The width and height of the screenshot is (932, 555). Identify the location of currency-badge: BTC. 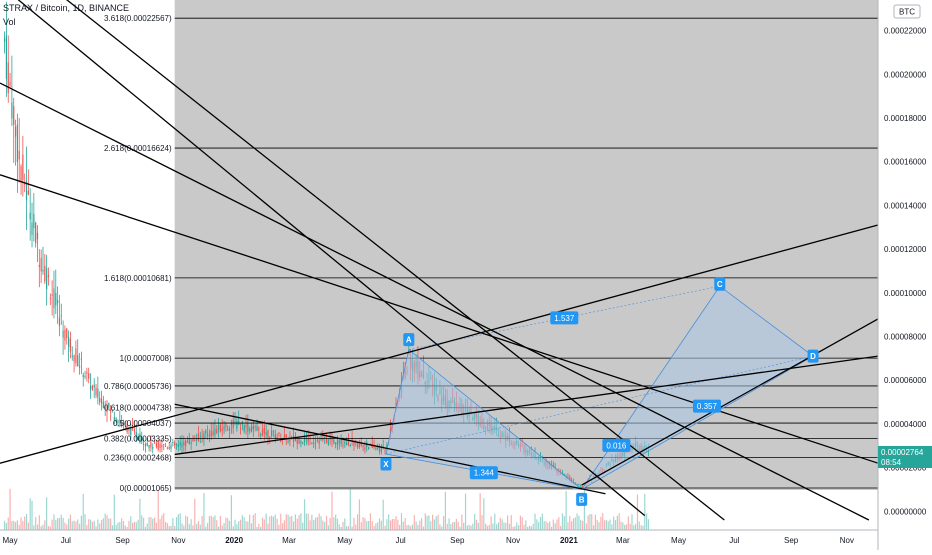
(907, 11).